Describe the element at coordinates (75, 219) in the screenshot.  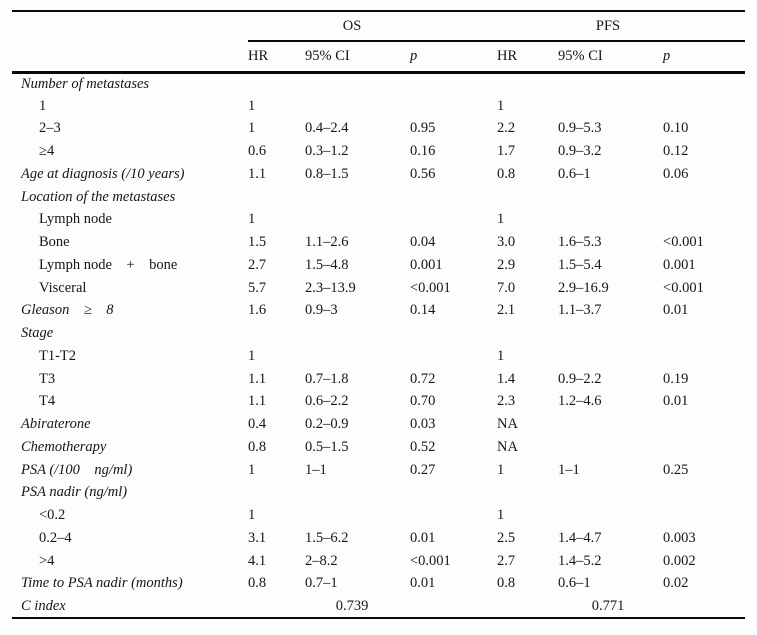
I see `row-label: Lymph node` at that location.